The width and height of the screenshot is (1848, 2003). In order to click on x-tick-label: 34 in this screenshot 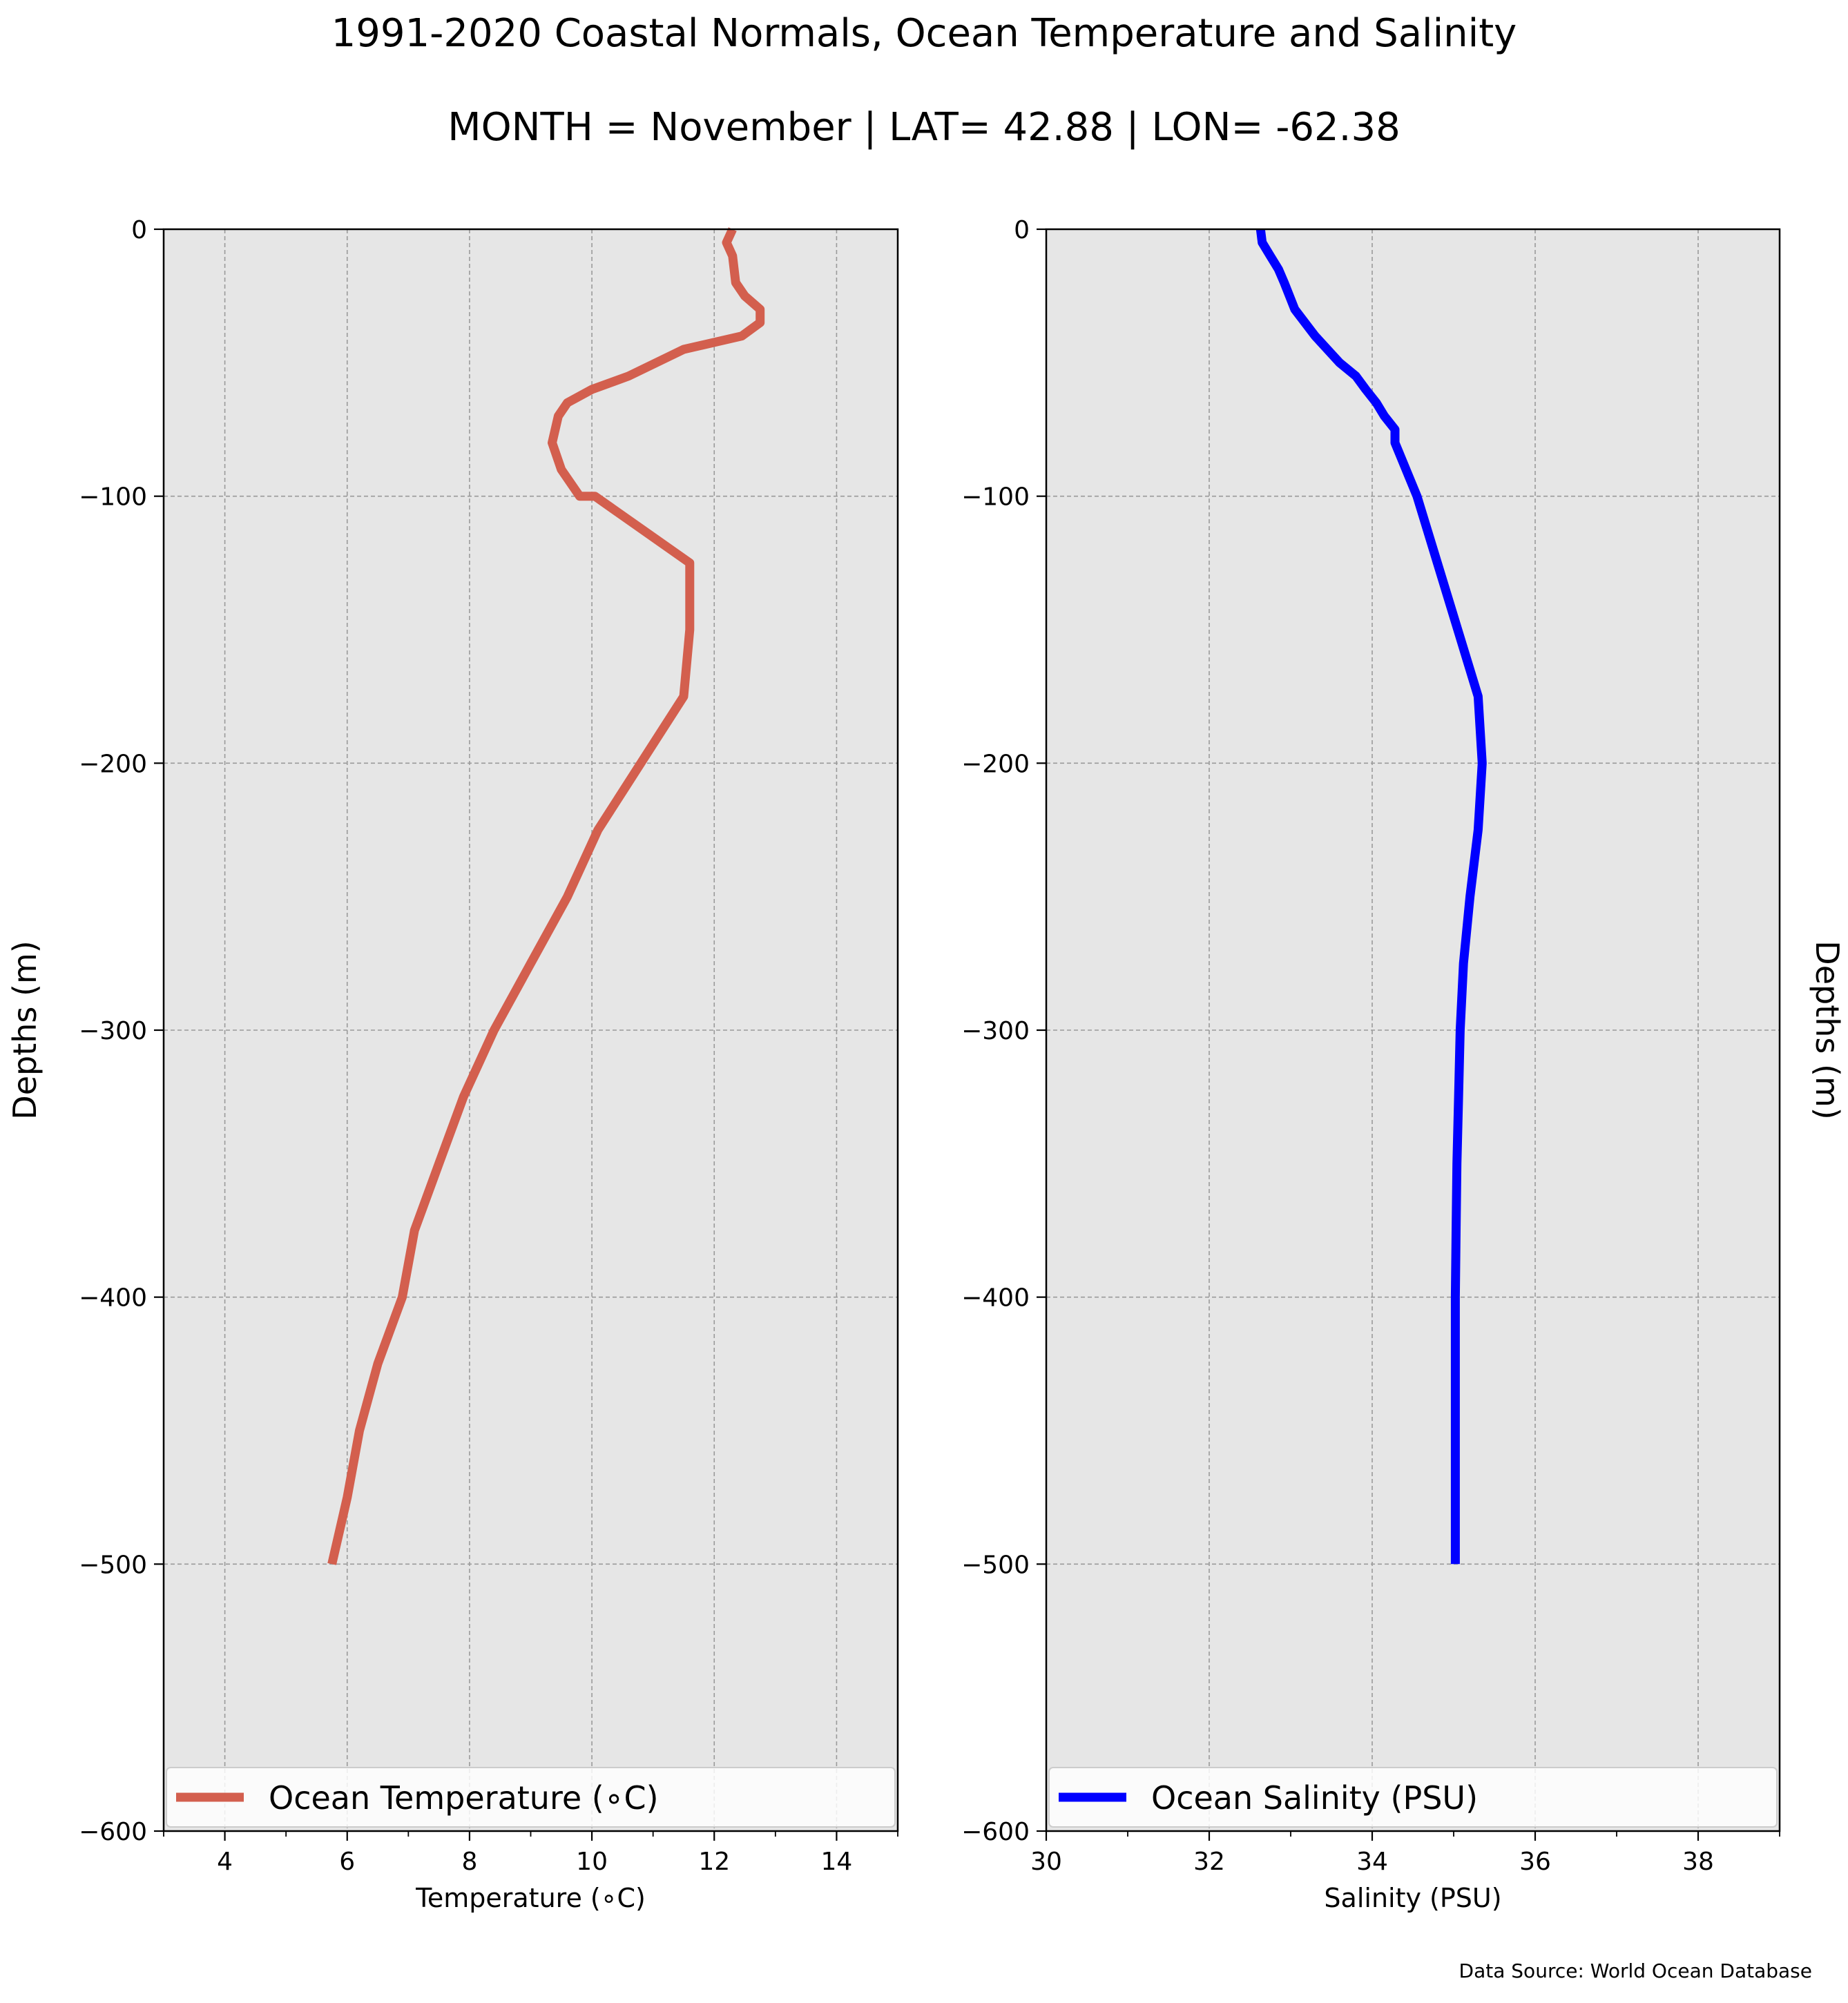, I will do `click(1372, 1862)`.